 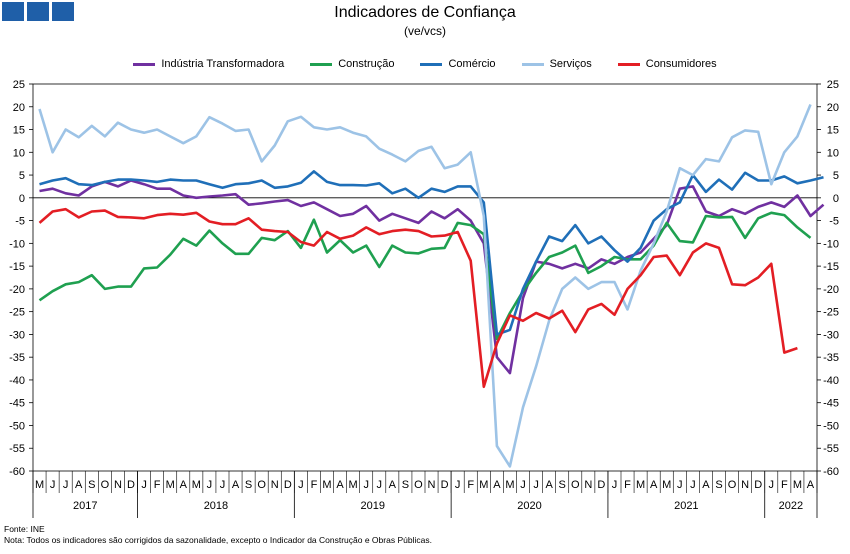 What do you see at coordinates (22, 176) in the screenshot?
I see `y-tick-label-left: 5` at bounding box center [22, 176].